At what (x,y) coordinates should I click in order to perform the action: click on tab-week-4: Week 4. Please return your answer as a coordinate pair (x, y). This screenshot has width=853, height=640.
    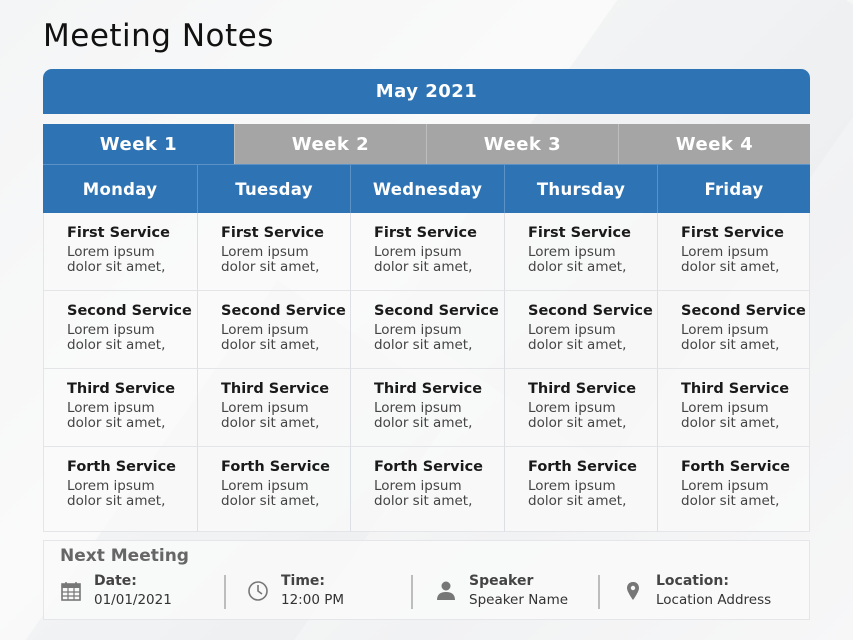
    Looking at the image, I should click on (714, 144).